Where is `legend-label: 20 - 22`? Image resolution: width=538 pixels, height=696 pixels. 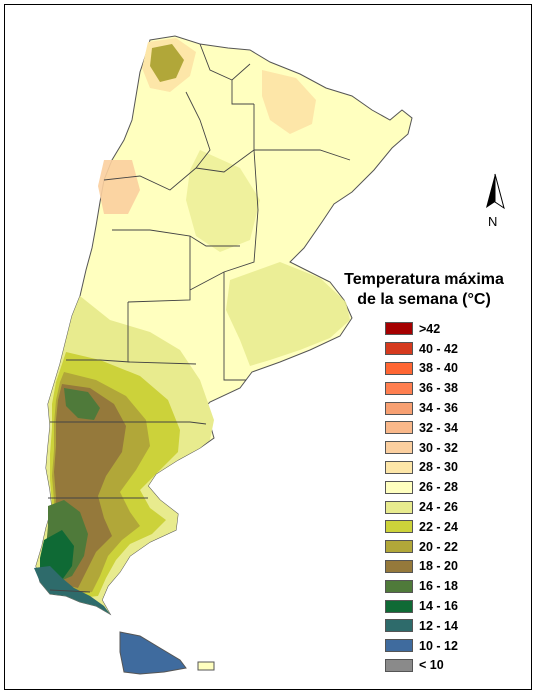 legend-label: 20 - 22 is located at coordinates (438, 546).